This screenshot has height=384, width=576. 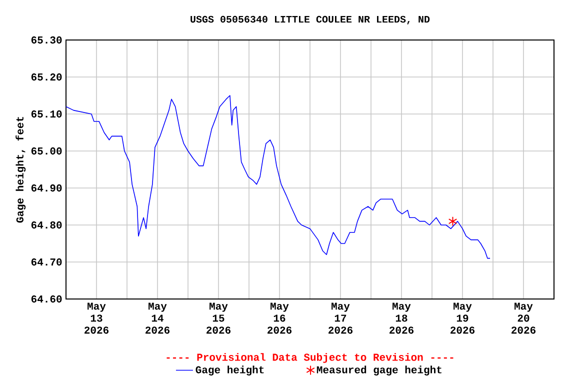 I want to click on y-tick-label: 65.30, so click(x=46, y=40).